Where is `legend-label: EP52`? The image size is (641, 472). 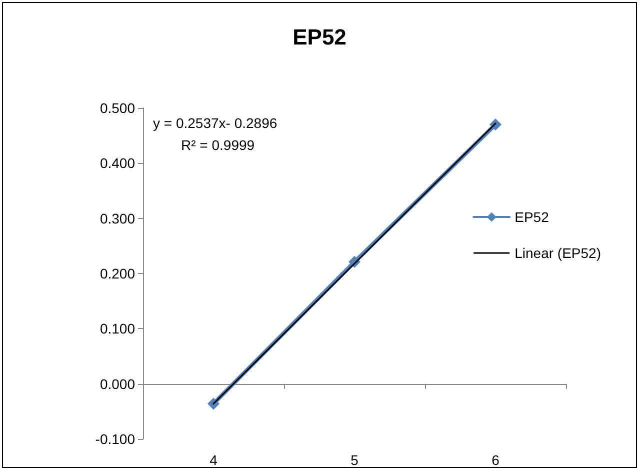 legend-label: EP52 is located at coordinates (532, 217).